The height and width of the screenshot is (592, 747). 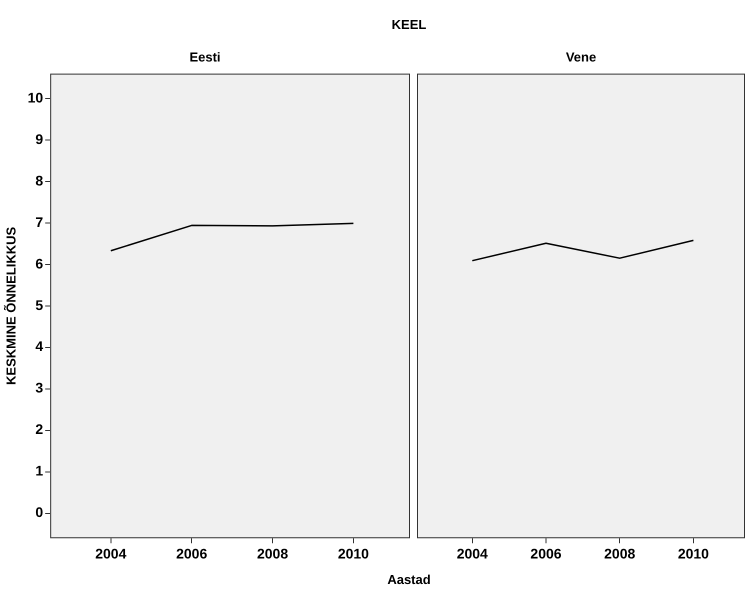 I want to click on y-tick-label: 1, so click(x=39, y=470).